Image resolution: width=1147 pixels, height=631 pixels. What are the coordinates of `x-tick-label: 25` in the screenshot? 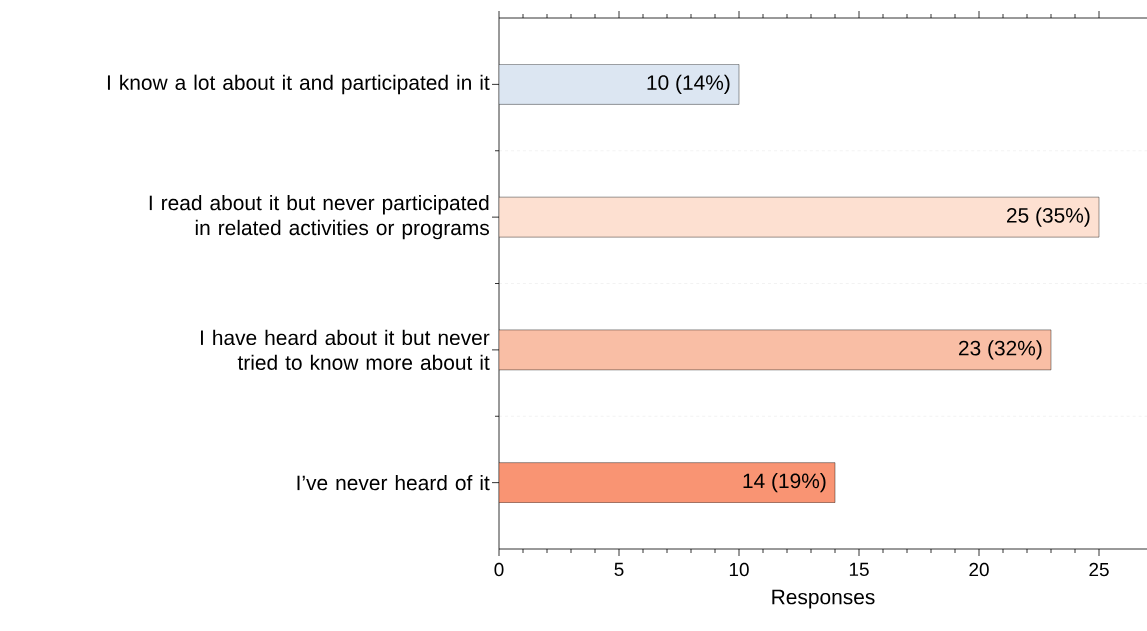 It's located at (1099, 569).